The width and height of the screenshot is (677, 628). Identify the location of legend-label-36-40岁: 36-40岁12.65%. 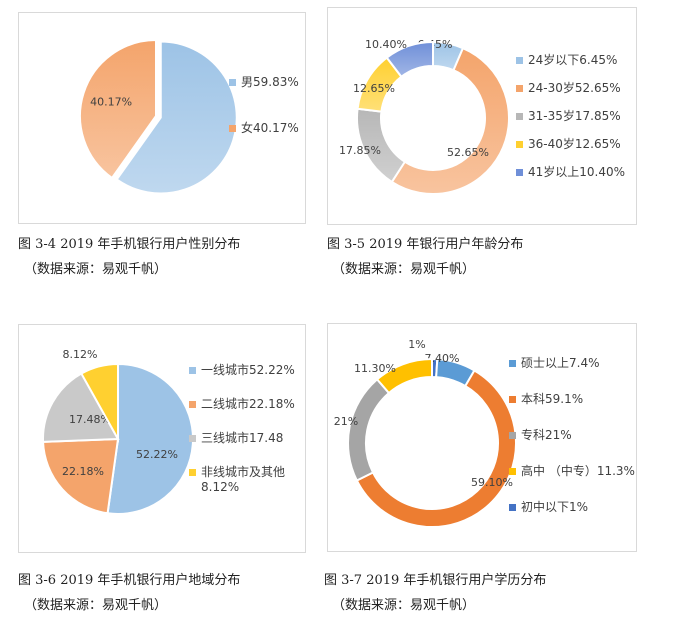
(574, 143).